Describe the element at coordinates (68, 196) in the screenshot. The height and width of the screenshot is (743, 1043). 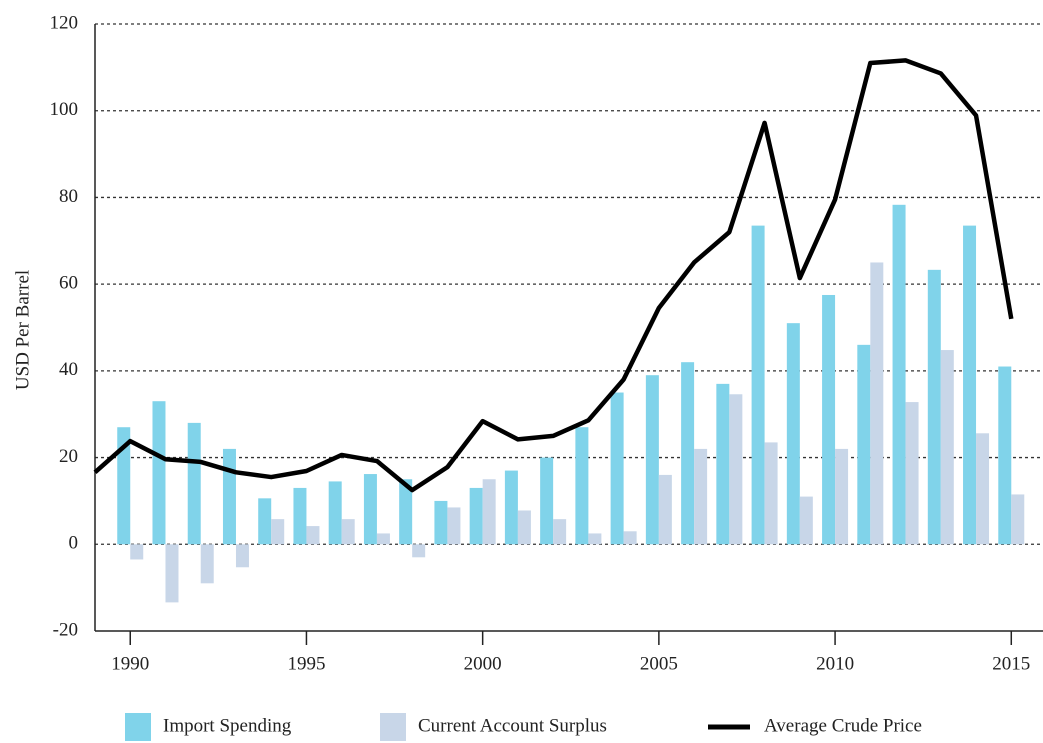
I see `y-tick-label: 80` at that location.